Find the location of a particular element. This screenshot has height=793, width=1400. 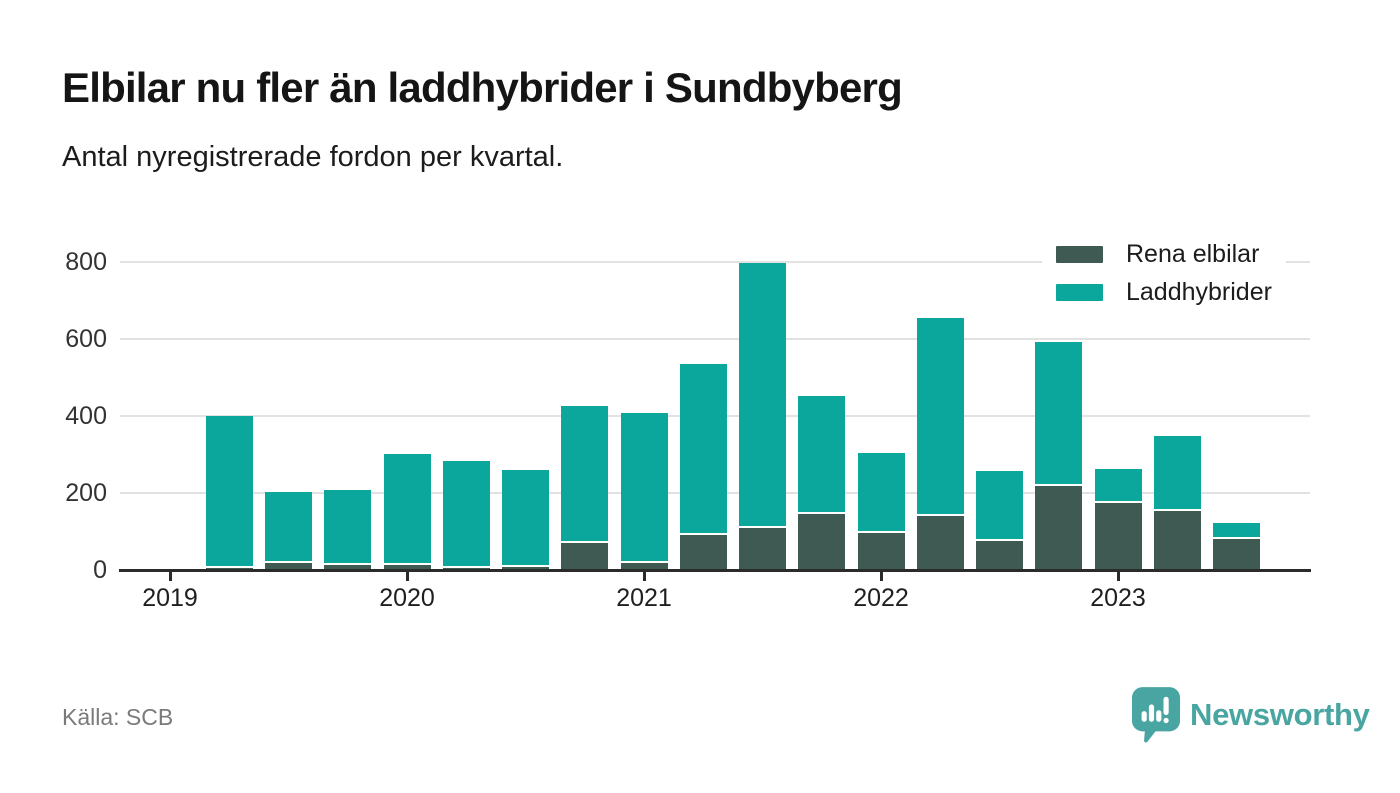

legend-swatch-elbilar is located at coordinates (1079, 254).